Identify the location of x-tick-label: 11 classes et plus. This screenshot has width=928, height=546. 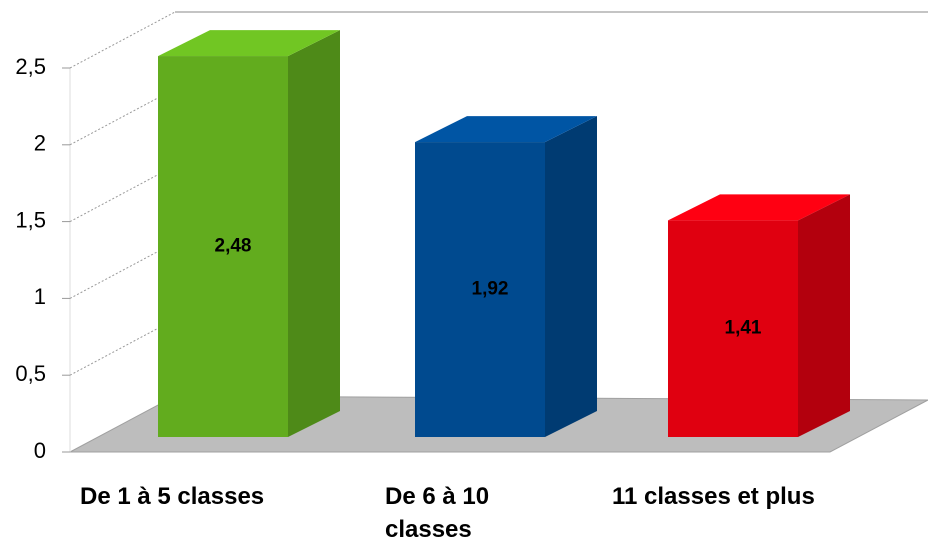
(713, 496).